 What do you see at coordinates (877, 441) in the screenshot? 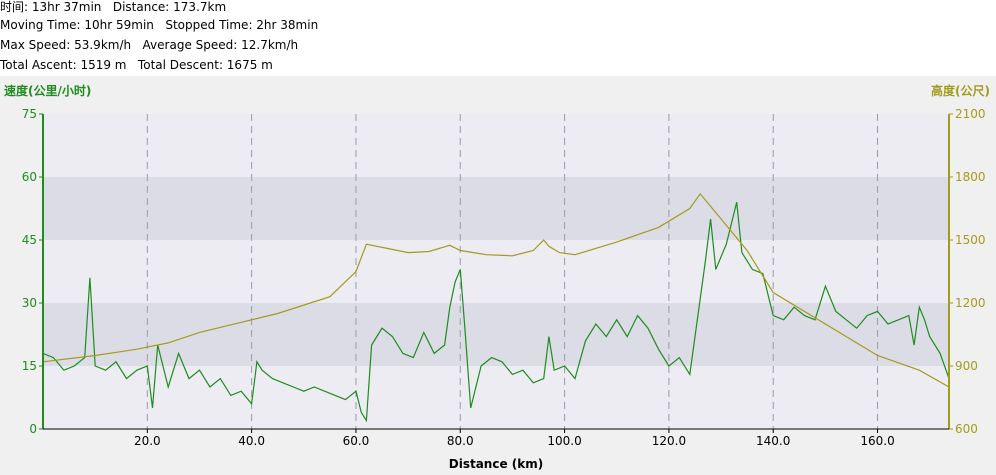
I see `x-tick-label: 160.0` at bounding box center [877, 441].